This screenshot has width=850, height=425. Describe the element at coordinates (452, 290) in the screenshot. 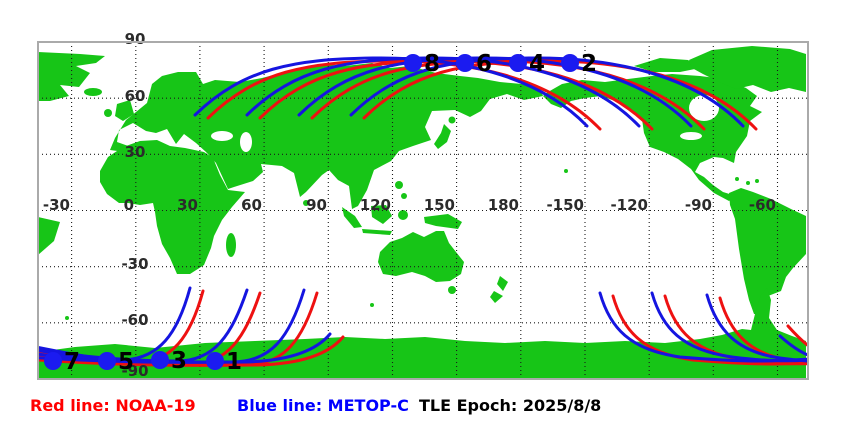

I see `landmass-tasmania` at that location.